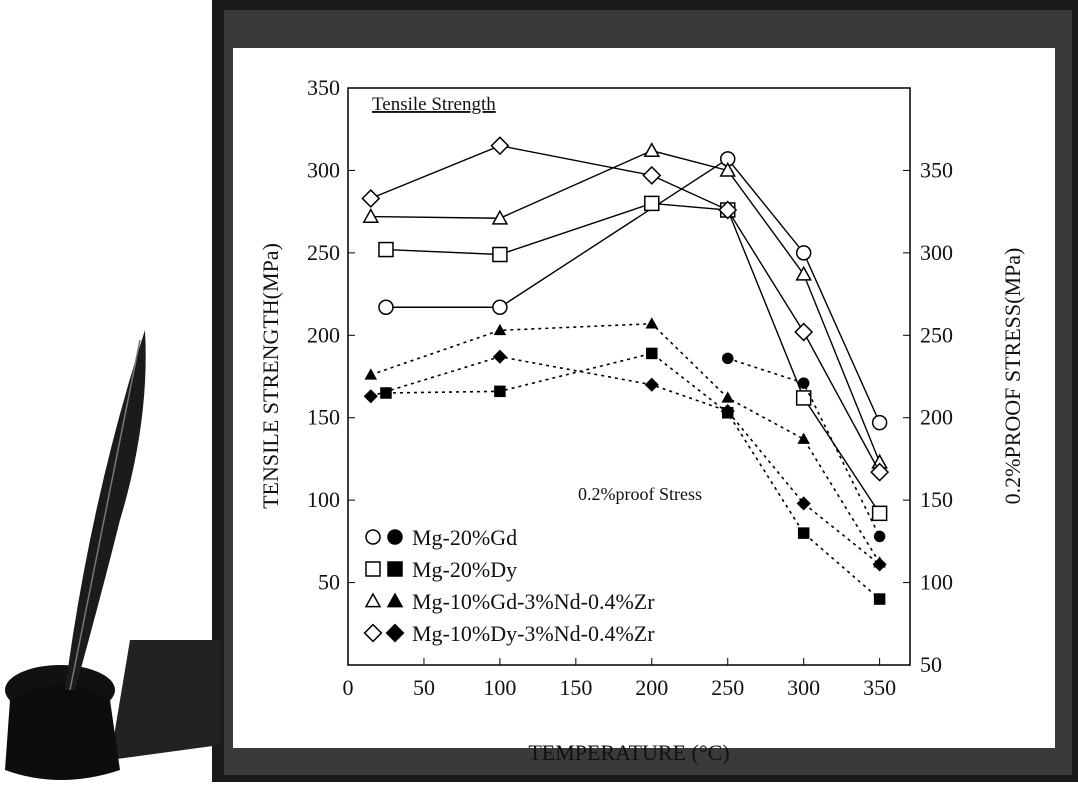 This screenshot has width=1078, height=787. I want to click on y-tick-label: 300, so click(323, 169).